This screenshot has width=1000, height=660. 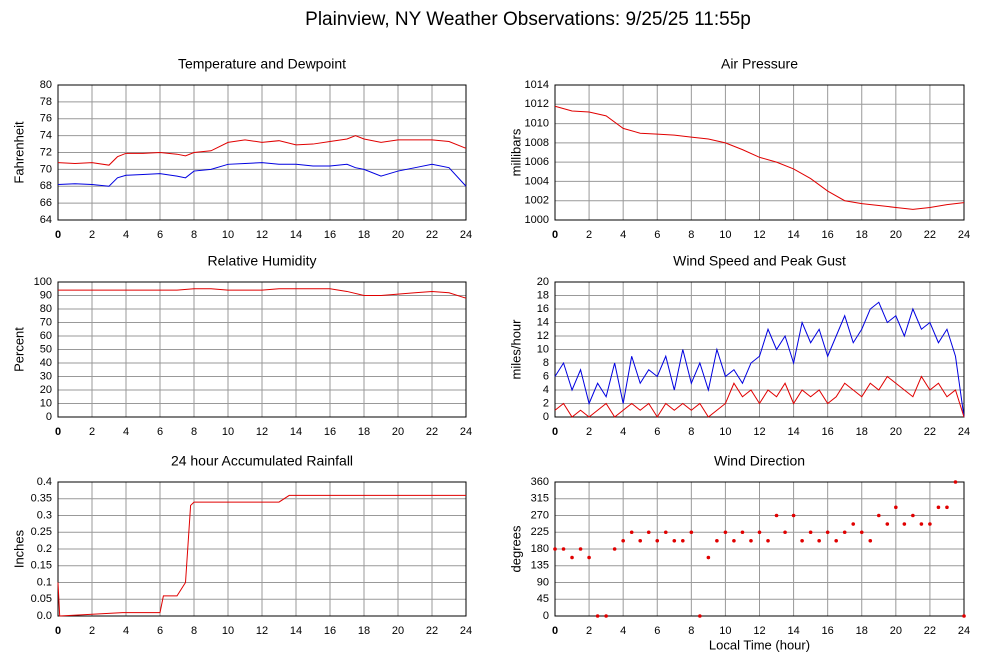 I want to click on y-tick-label: 66, so click(x=46, y=203).